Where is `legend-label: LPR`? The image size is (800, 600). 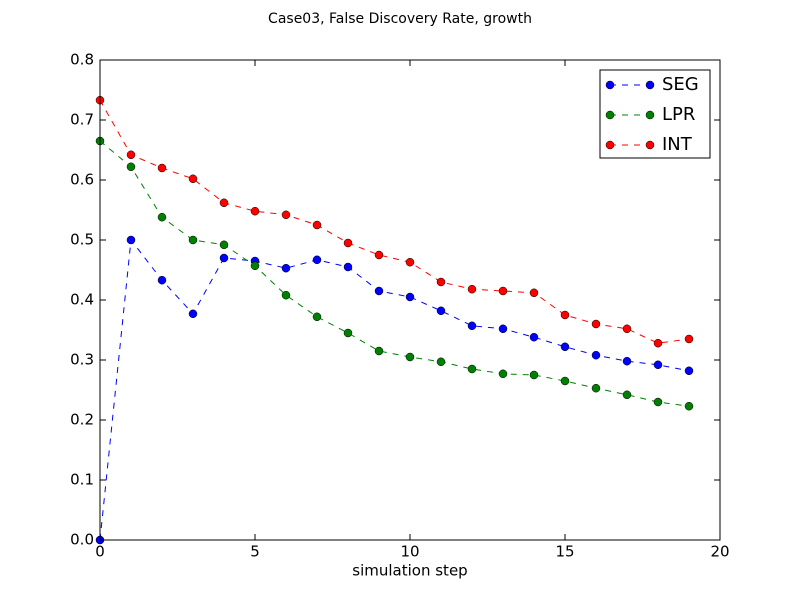 legend-label: LPR is located at coordinates (678, 114).